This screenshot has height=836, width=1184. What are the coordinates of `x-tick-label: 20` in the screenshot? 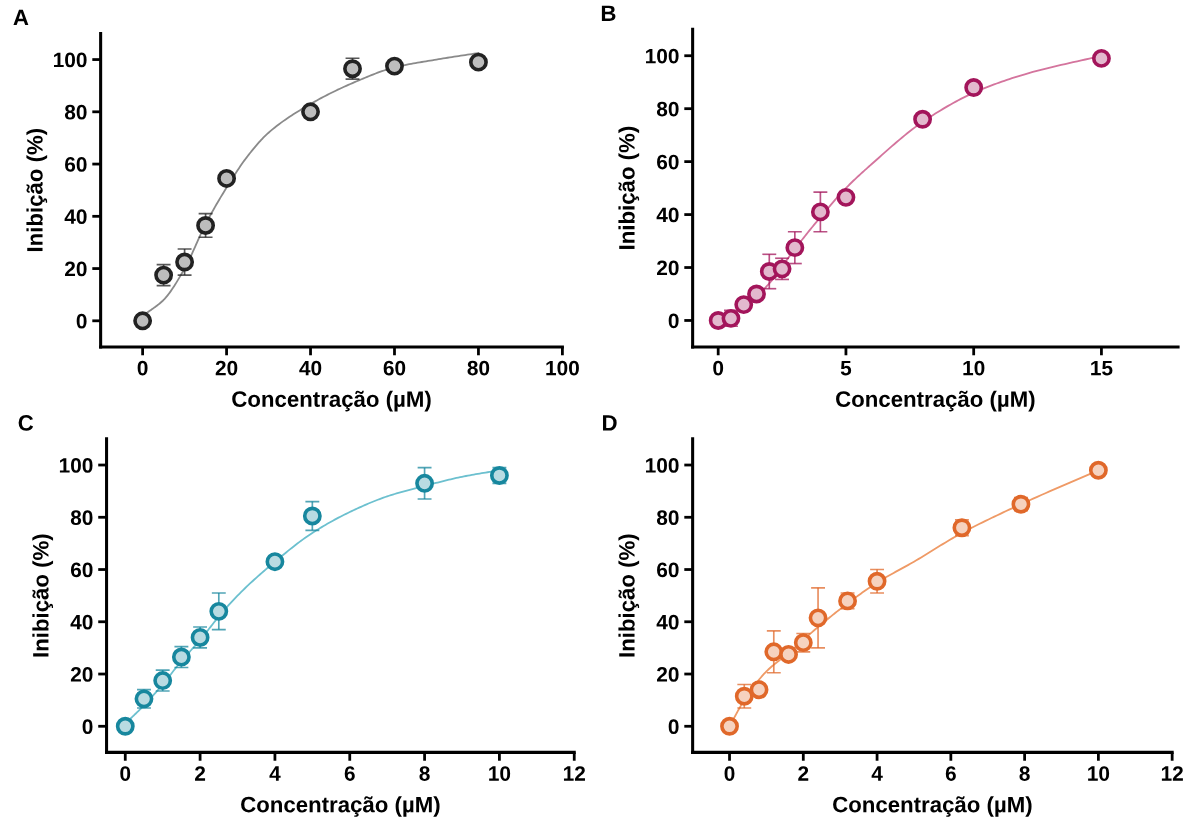 It's located at (226, 368).